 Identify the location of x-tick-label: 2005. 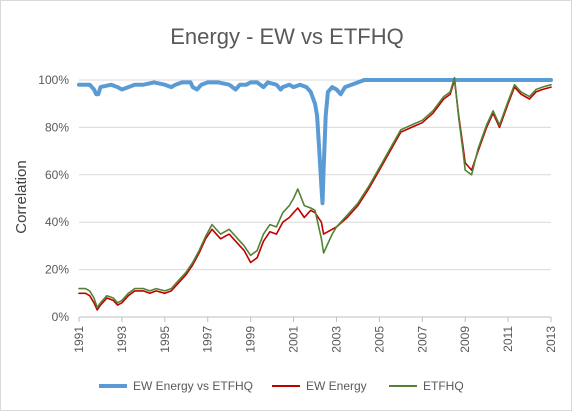
(379, 339).